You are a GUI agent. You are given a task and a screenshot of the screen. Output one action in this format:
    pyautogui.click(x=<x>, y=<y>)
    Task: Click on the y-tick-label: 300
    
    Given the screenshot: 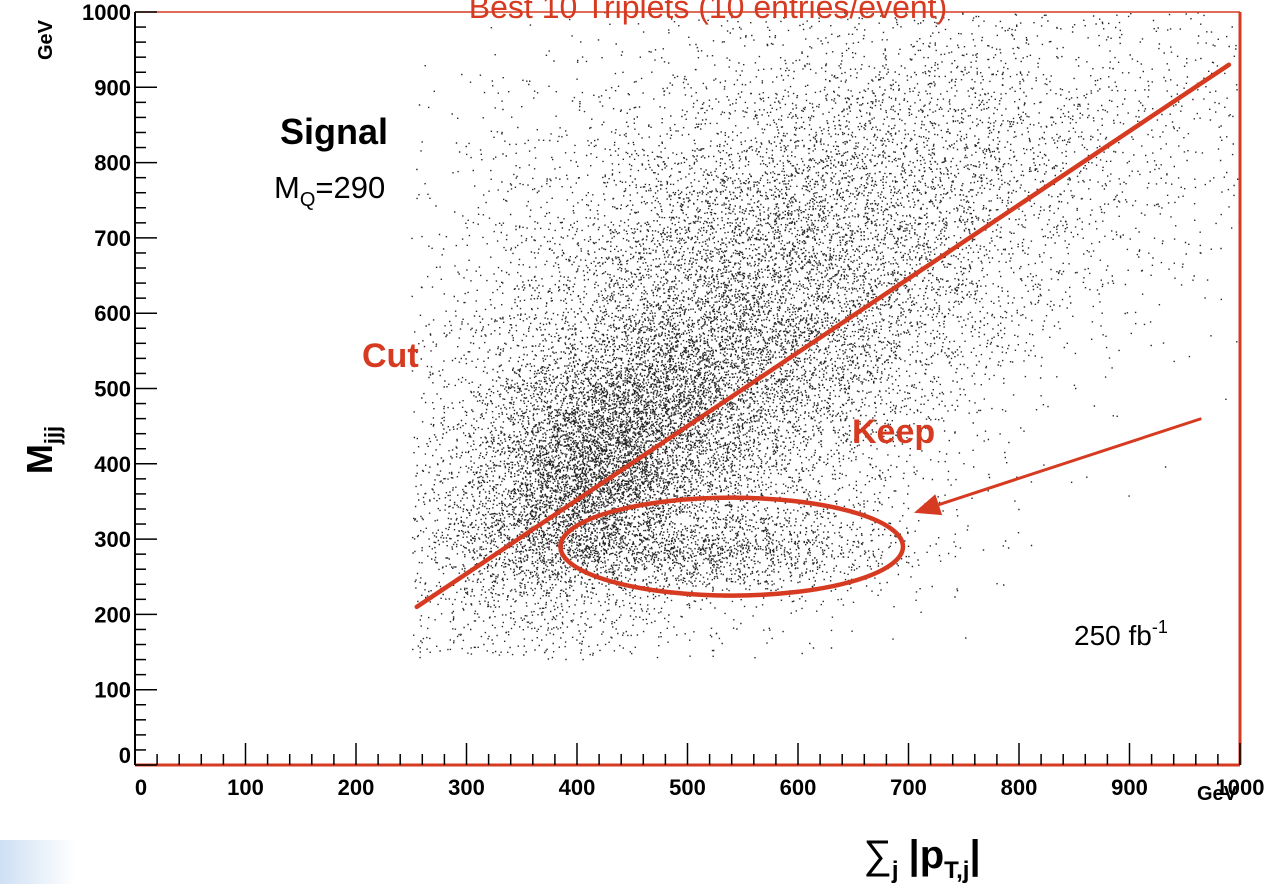 What is the action you would take?
    pyautogui.click(x=112, y=539)
    